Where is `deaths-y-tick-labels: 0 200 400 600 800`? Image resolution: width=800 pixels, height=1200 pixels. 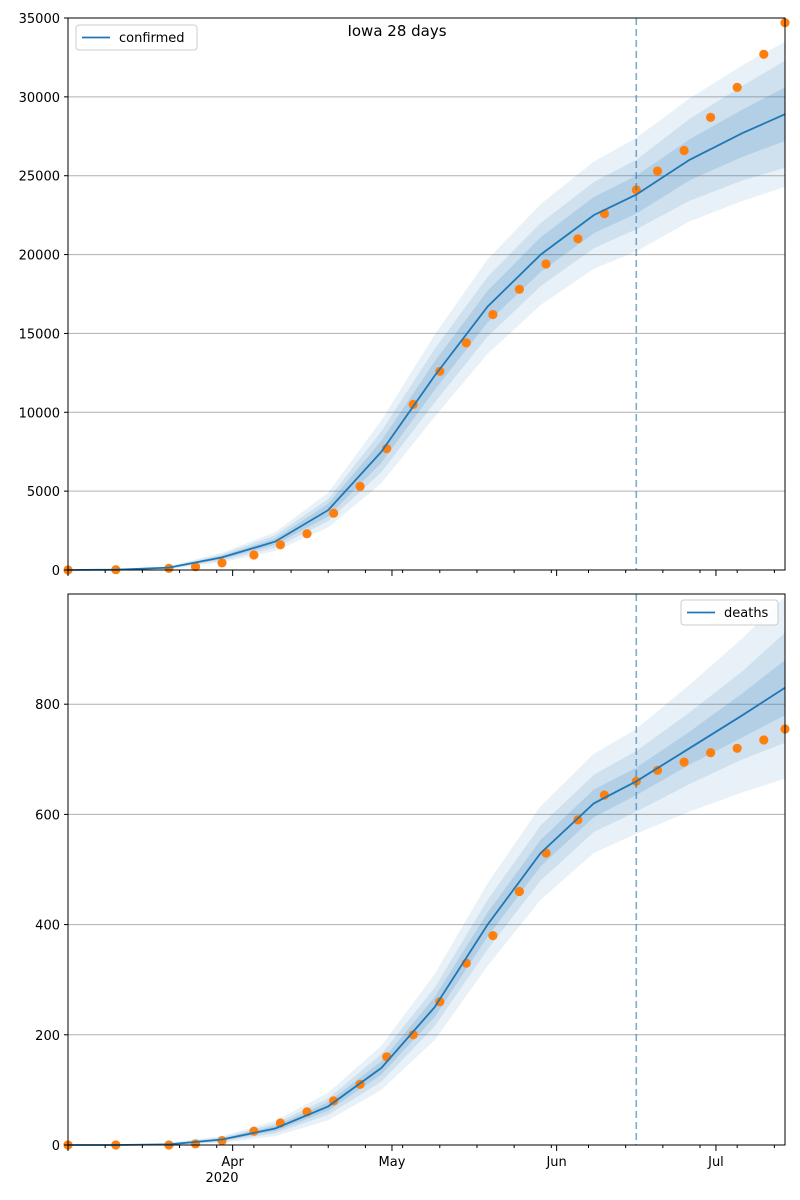 deaths-y-tick-labels: 0 200 400 600 800 is located at coordinates (51, 926).